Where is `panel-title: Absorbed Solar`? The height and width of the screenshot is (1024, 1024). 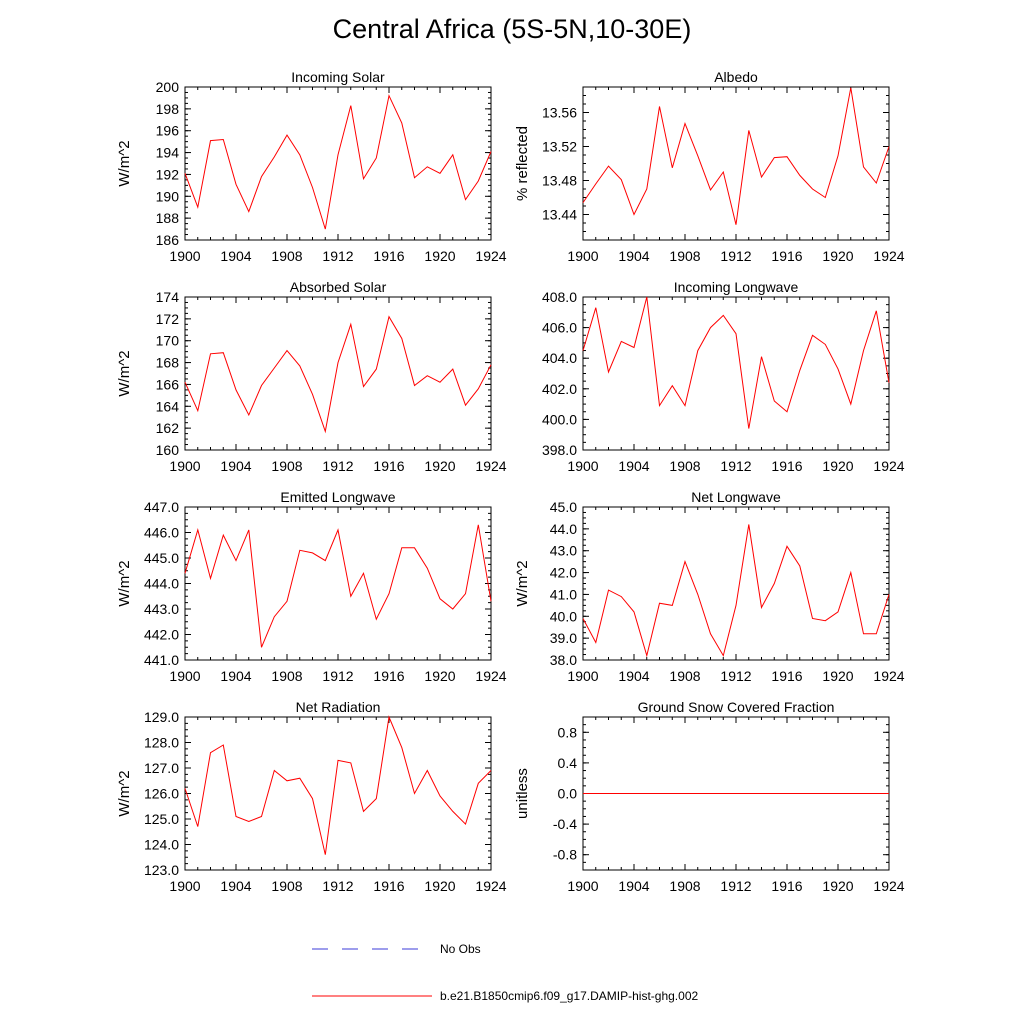 panel-title: Absorbed Solar is located at coordinates (338, 287).